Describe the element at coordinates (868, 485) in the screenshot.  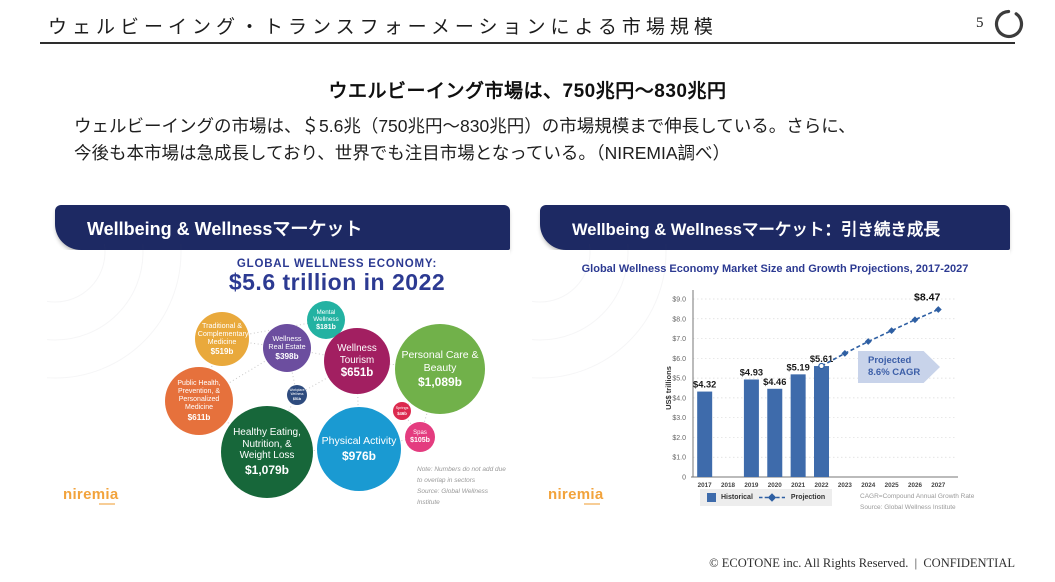
I see `x-tick-2024: 2024` at that location.